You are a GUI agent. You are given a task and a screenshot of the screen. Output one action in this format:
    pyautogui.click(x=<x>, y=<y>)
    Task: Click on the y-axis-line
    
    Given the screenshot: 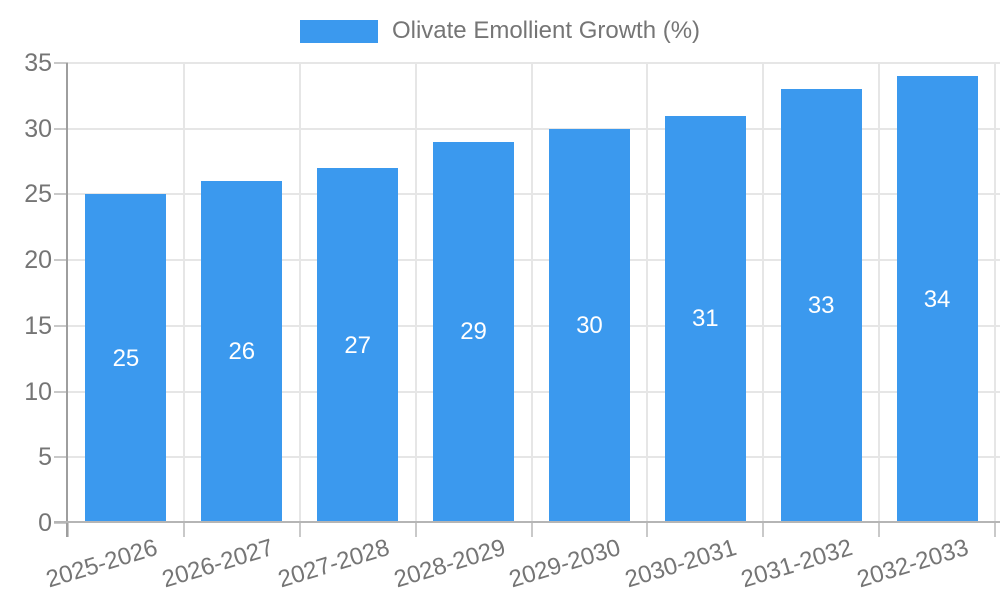 What is the action you would take?
    pyautogui.click(x=67, y=300)
    